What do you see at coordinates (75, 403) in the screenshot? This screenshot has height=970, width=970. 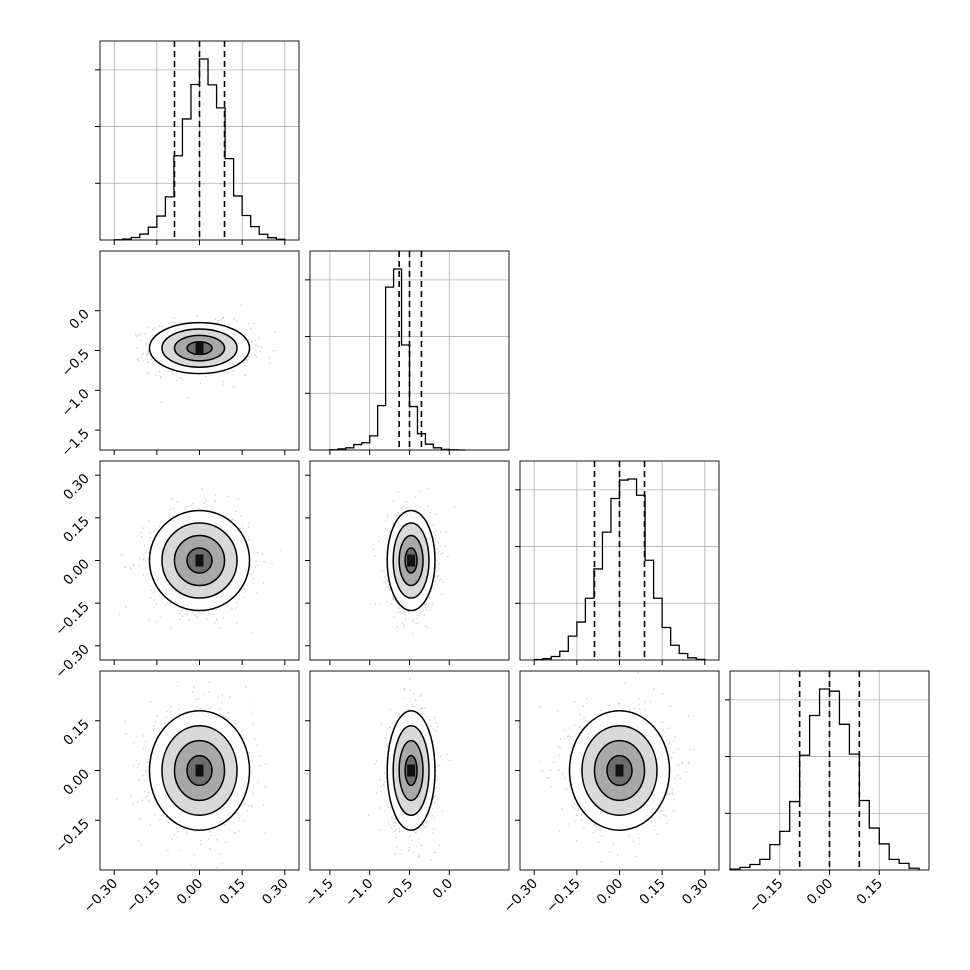 I see `y-tick-label: −1.0` at bounding box center [75, 403].